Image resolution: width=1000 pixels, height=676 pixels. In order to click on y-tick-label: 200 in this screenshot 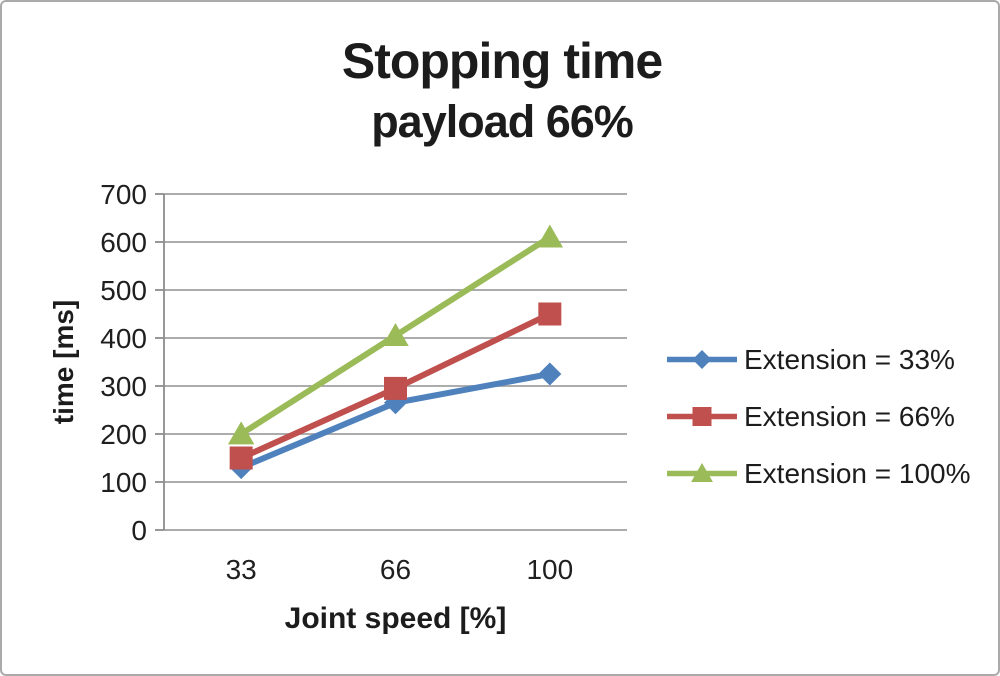, I will do `click(123, 434)`.